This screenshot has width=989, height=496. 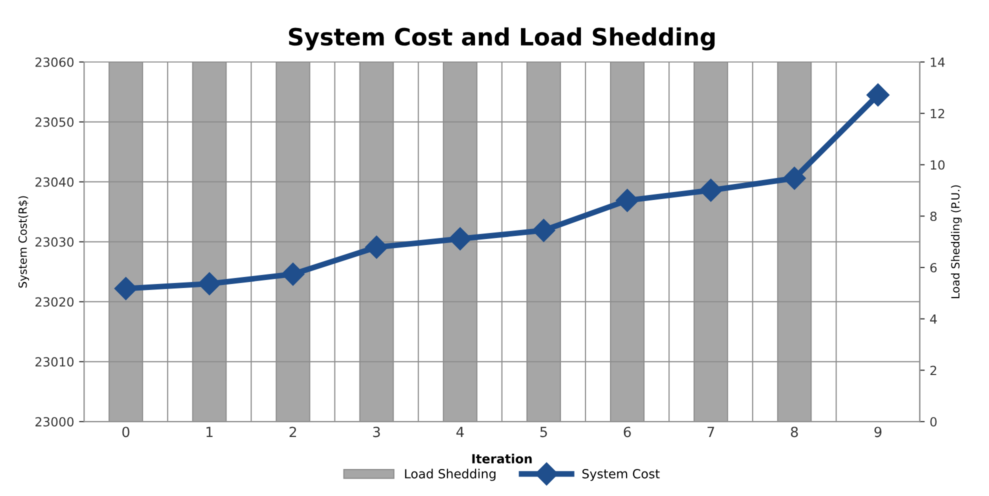 What do you see at coordinates (54, 422) in the screenshot?
I see `y-tick-label: 23000` at bounding box center [54, 422].